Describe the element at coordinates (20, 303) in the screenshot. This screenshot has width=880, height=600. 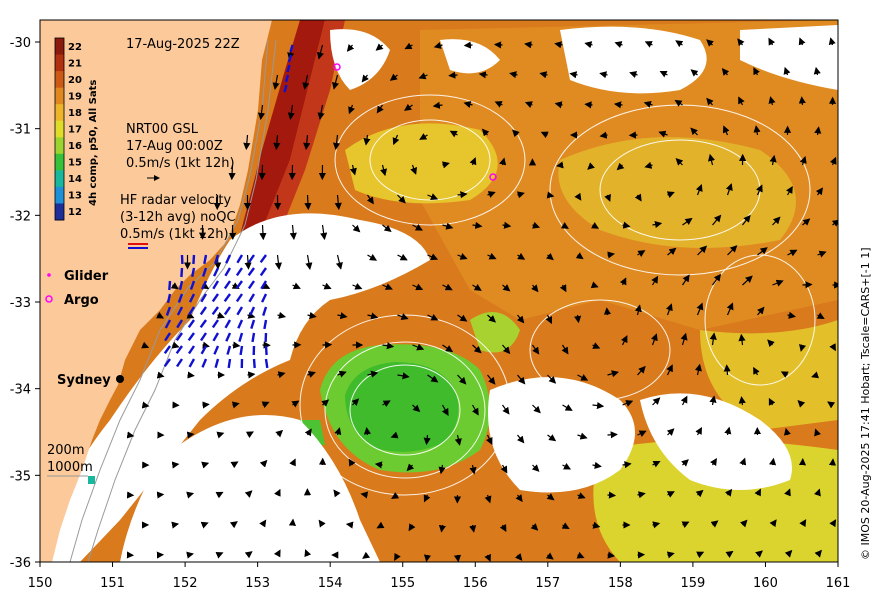
I see `y-tick-label: -33` at that location.